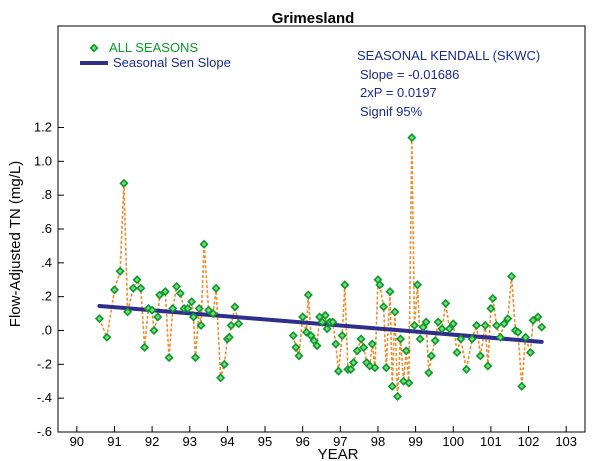  What do you see at coordinates (265, 441) in the screenshot?
I see `x-tick-label: 95` at bounding box center [265, 441].